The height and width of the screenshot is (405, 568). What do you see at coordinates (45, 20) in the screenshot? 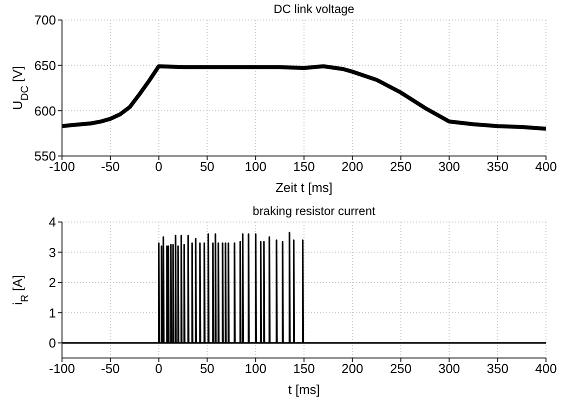
I see `y-tick-label: 700` at bounding box center [45, 20].